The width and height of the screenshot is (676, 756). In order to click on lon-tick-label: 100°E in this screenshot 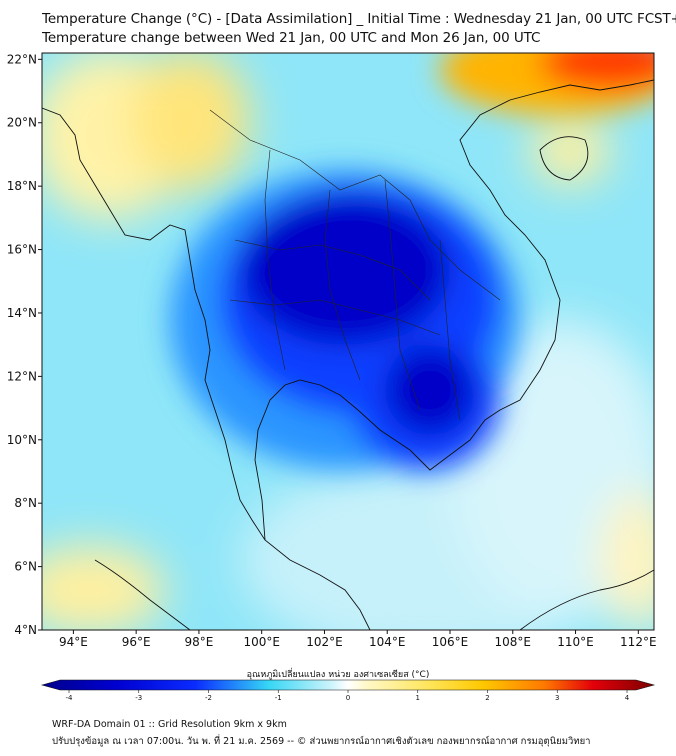, I will do `click(261, 642)`.